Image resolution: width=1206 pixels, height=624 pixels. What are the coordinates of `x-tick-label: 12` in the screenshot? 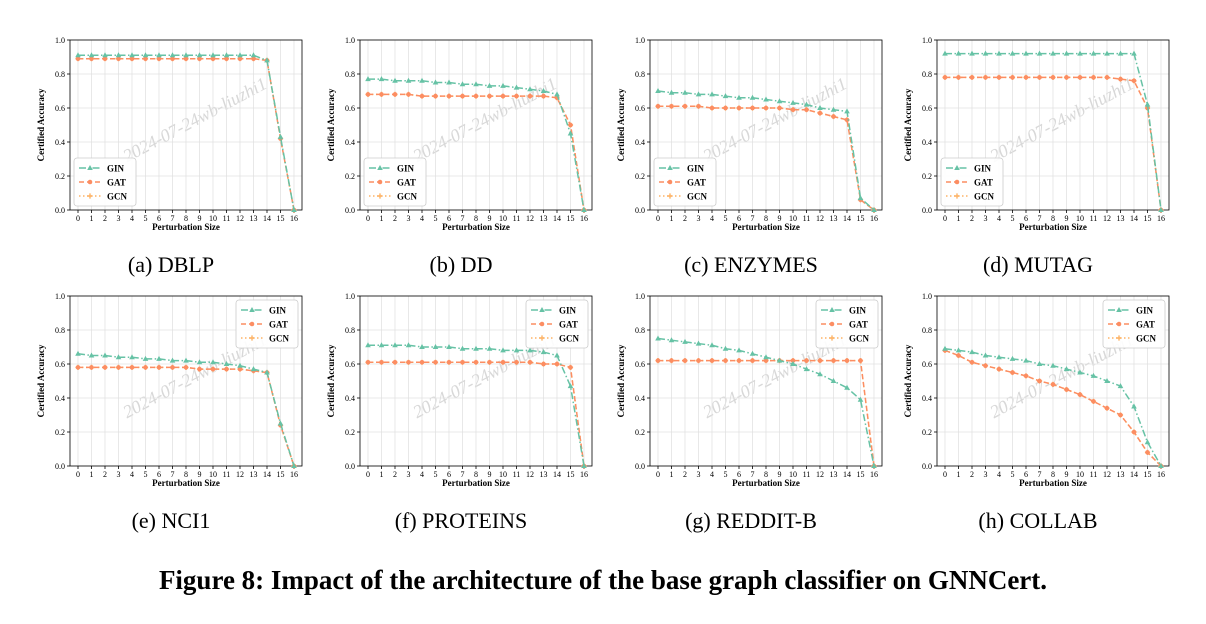 It's located at (530, 474).